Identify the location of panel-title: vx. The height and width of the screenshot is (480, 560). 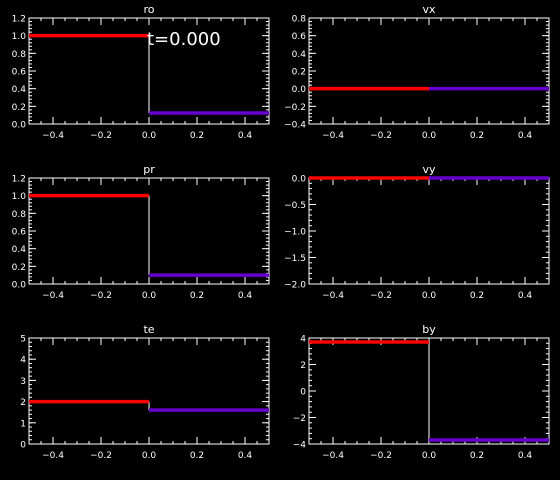
(429, 9).